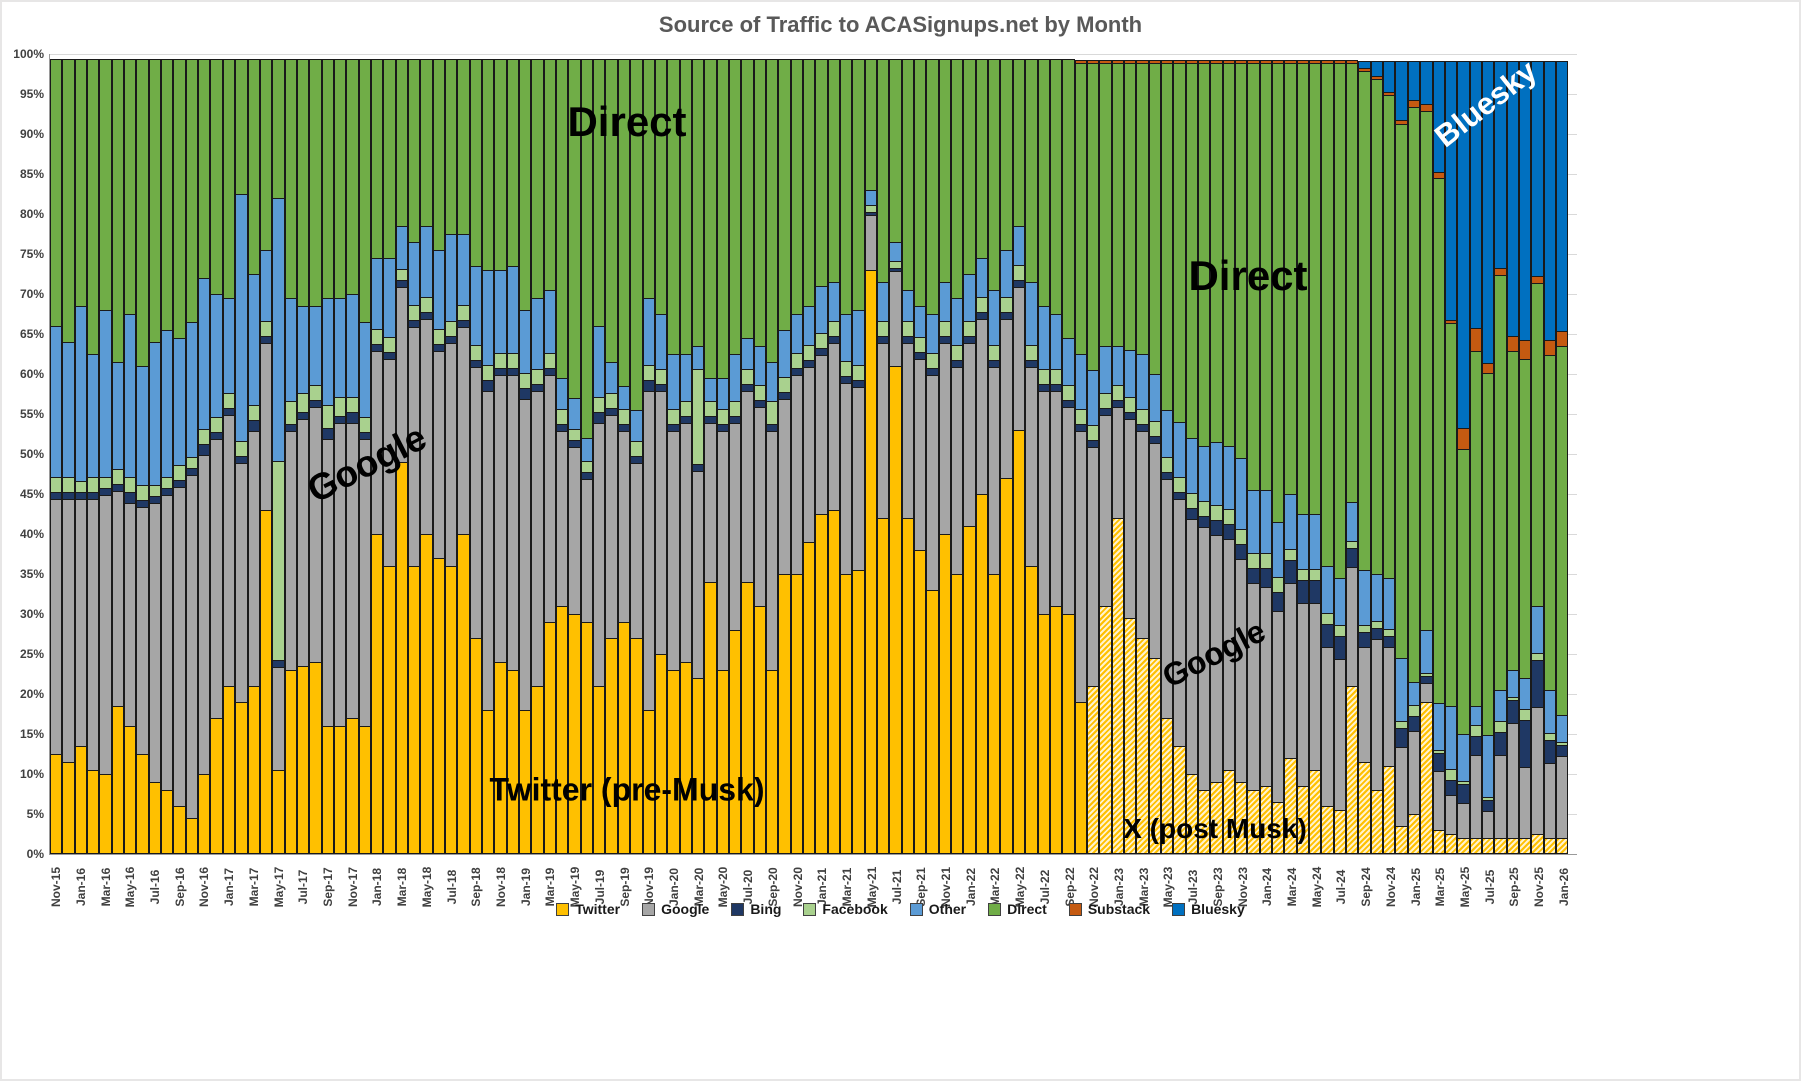 The image size is (1801, 1081). Describe the element at coordinates (28, 54) in the screenshot. I see `y-tick-label: 100%` at that location.